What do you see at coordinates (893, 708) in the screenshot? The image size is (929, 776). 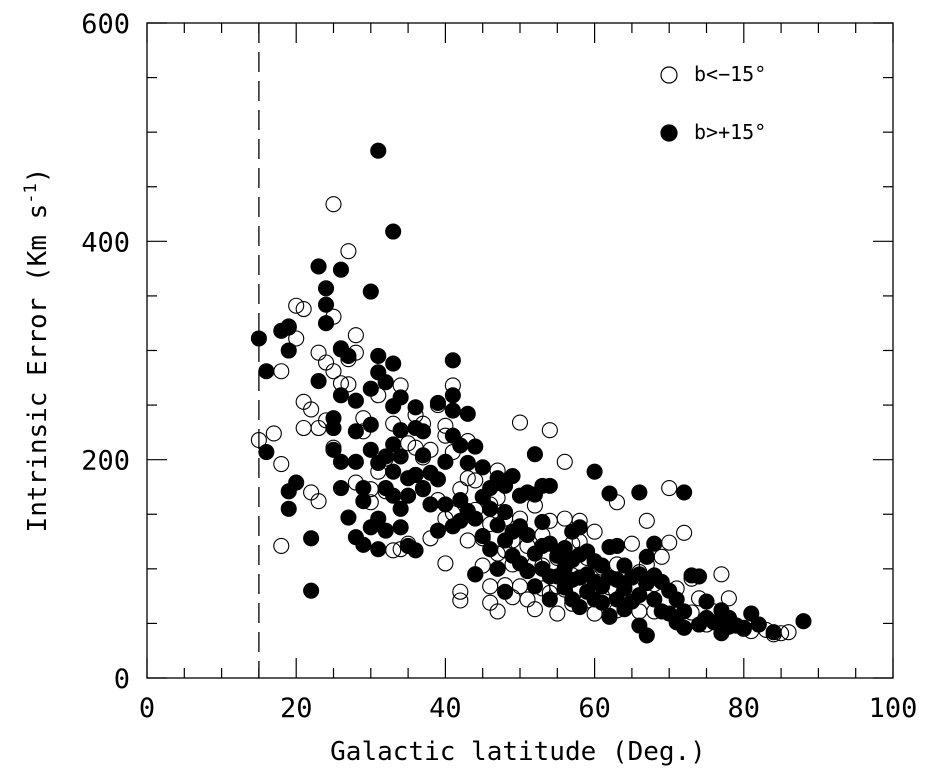 I see `x-tick-label: 100` at bounding box center [893, 708].